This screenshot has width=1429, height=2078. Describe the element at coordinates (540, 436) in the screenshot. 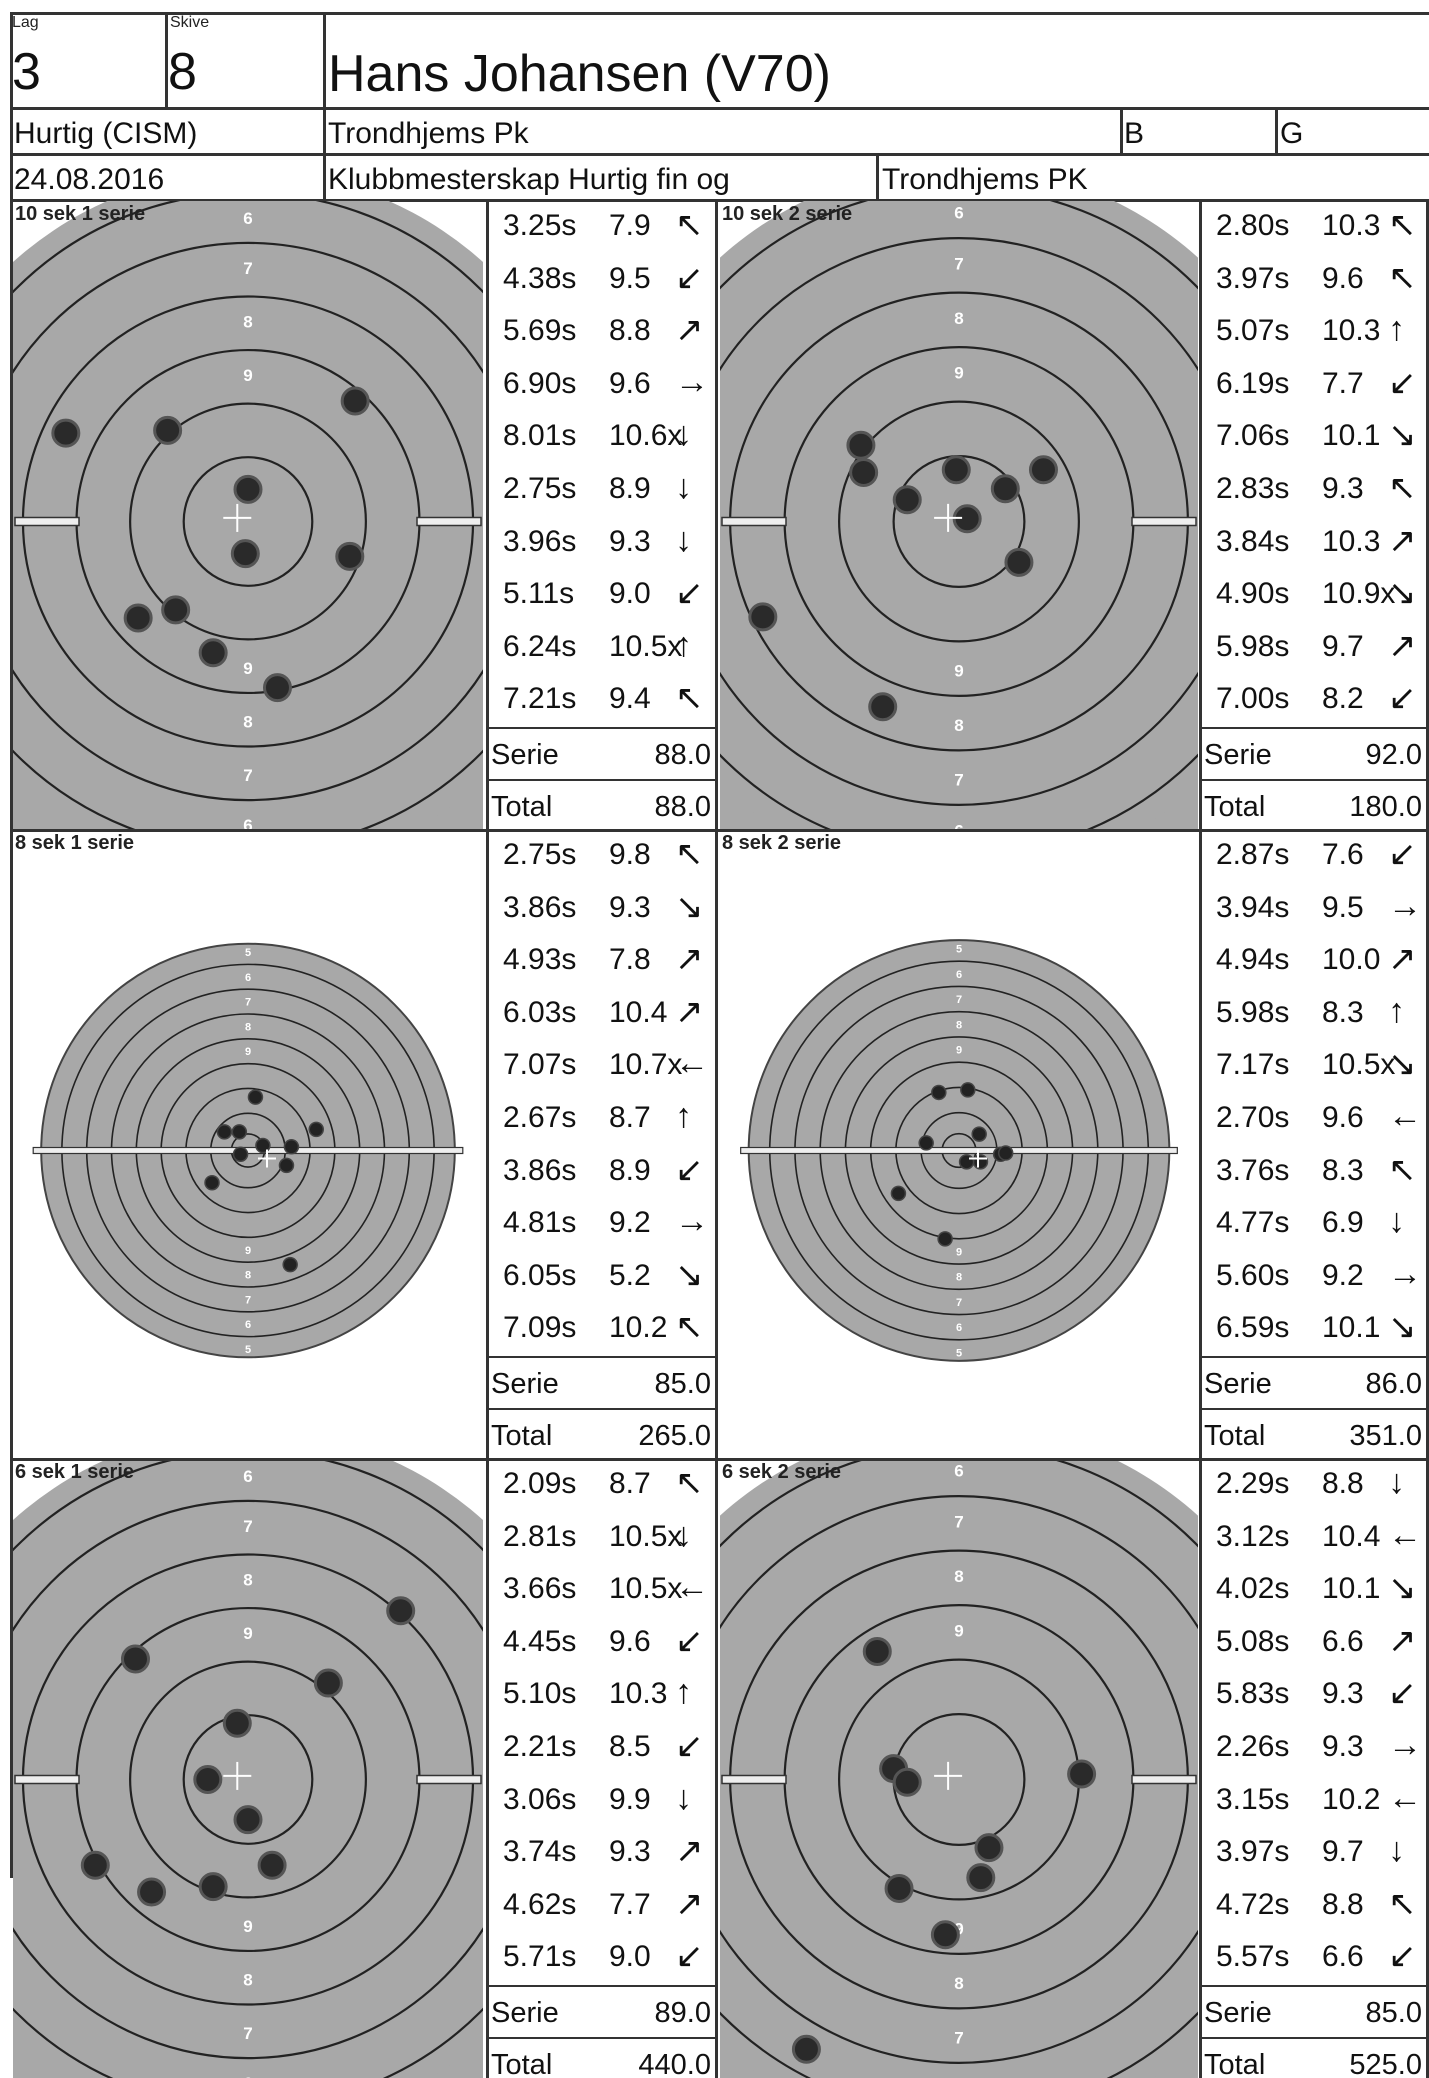

I see `shot-time: 8.01s` at that location.